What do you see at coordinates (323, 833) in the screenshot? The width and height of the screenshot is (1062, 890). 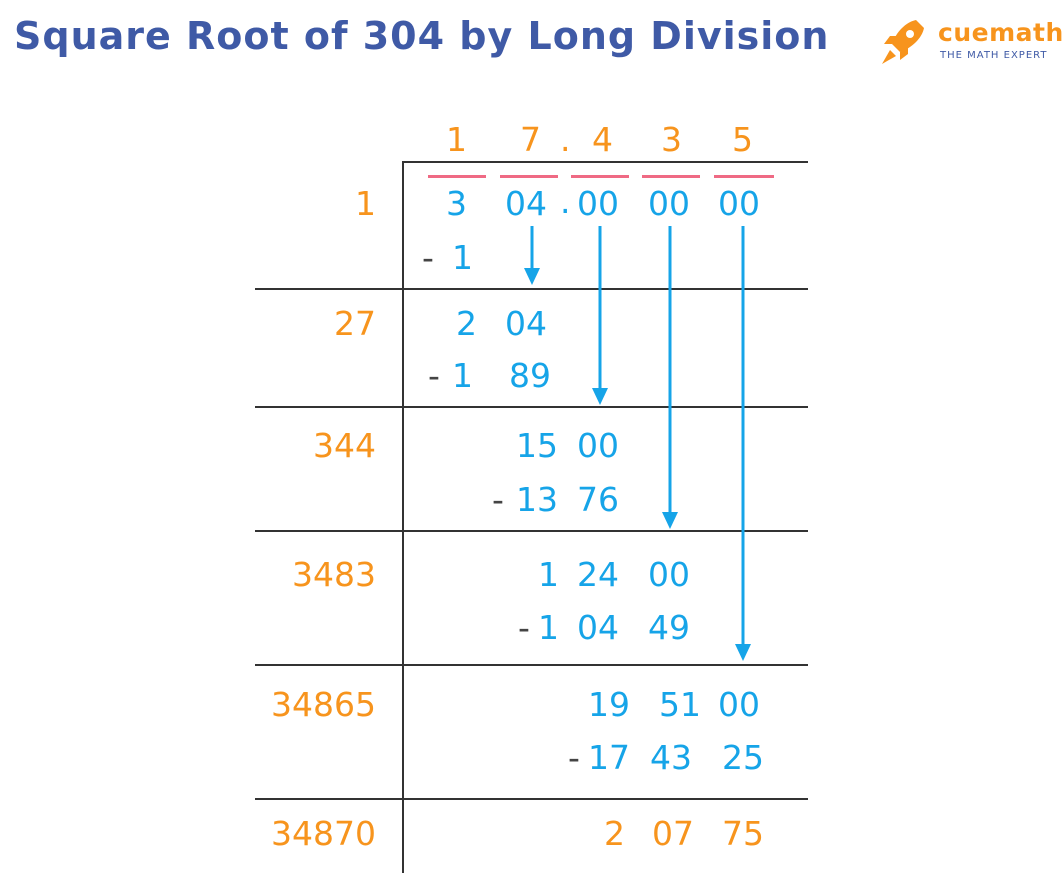 I see `divisor-label: 34870` at bounding box center [323, 833].